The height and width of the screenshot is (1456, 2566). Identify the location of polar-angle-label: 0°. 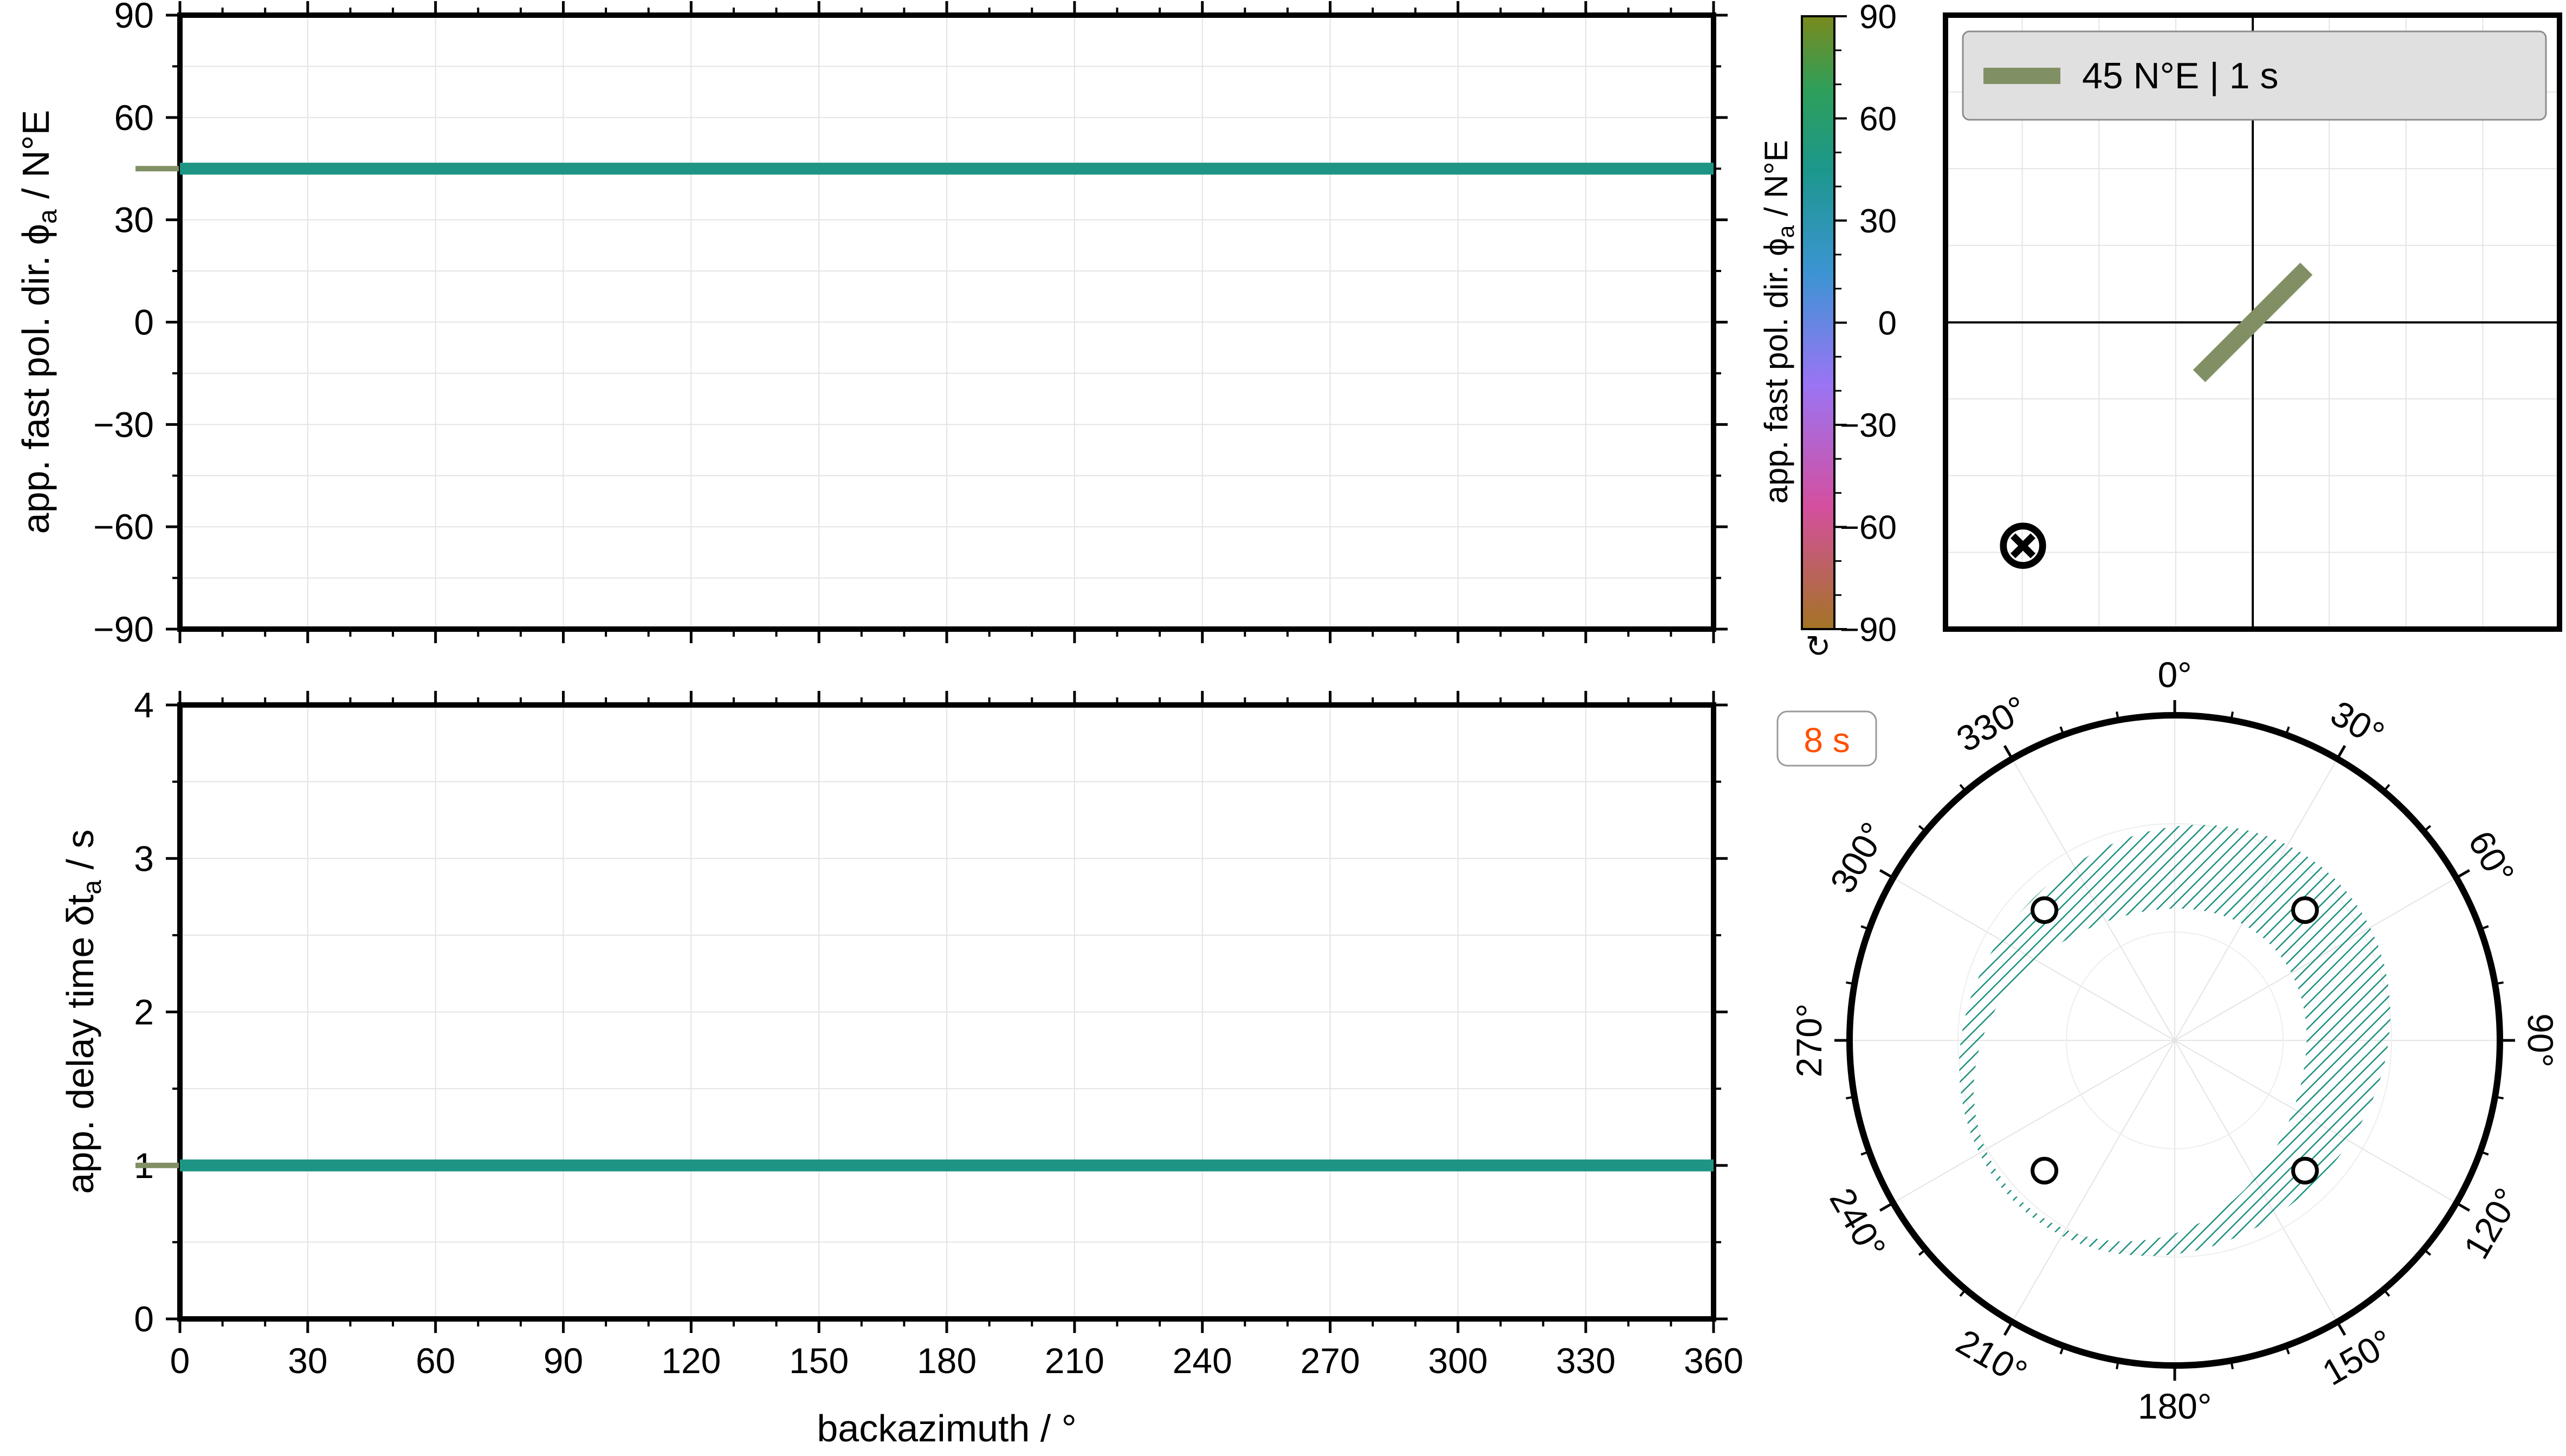
(2174, 675).